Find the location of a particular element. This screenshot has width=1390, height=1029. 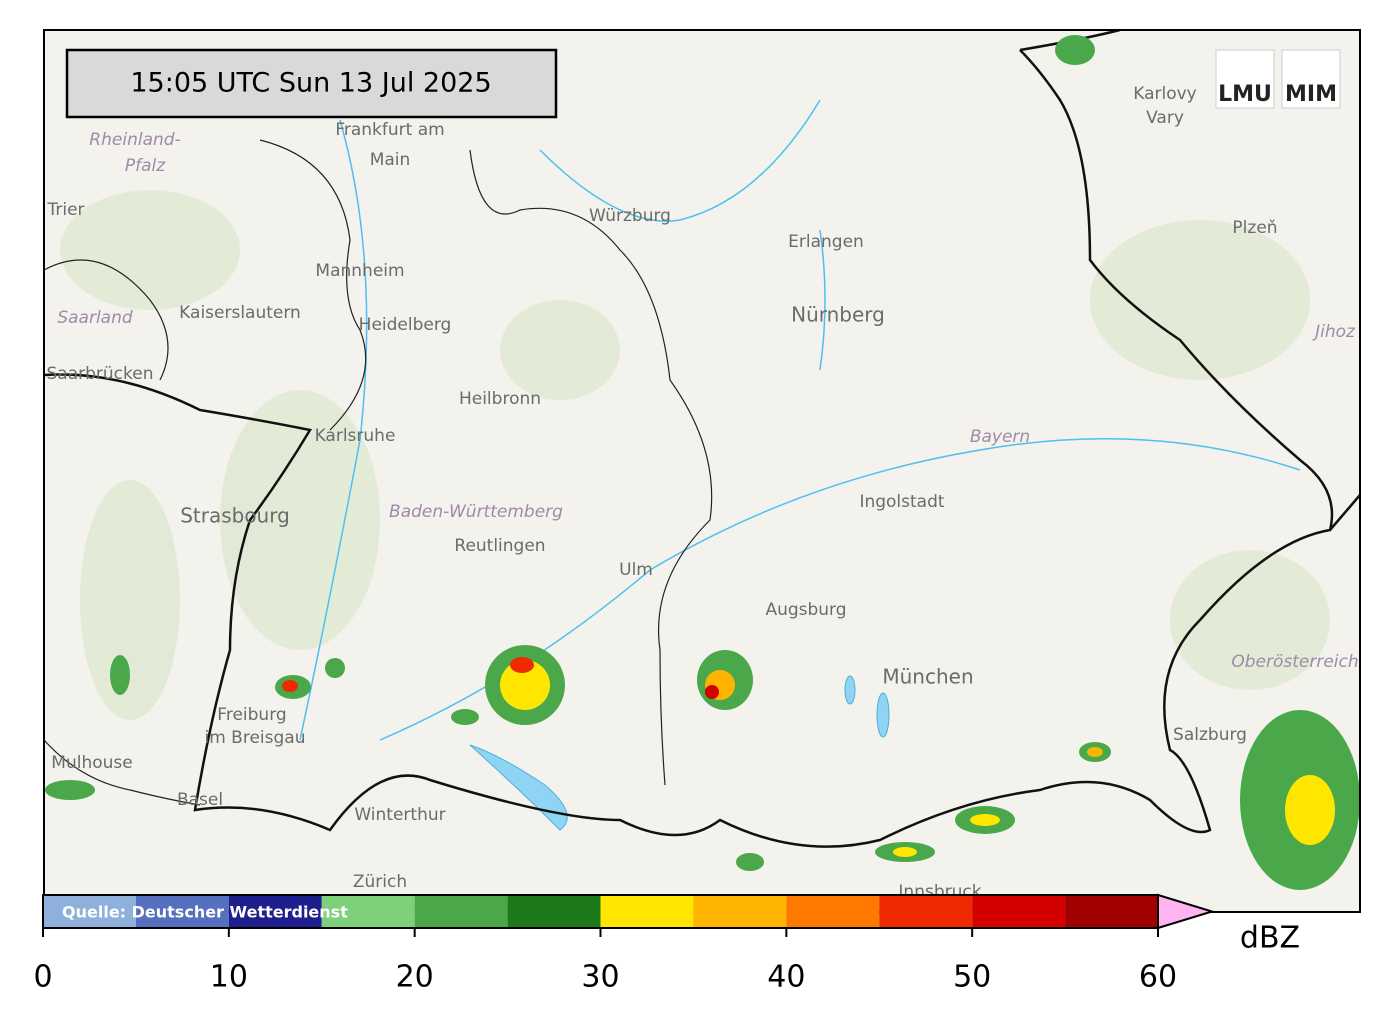

region-label: Jihoz is located at coordinates (1334, 332).